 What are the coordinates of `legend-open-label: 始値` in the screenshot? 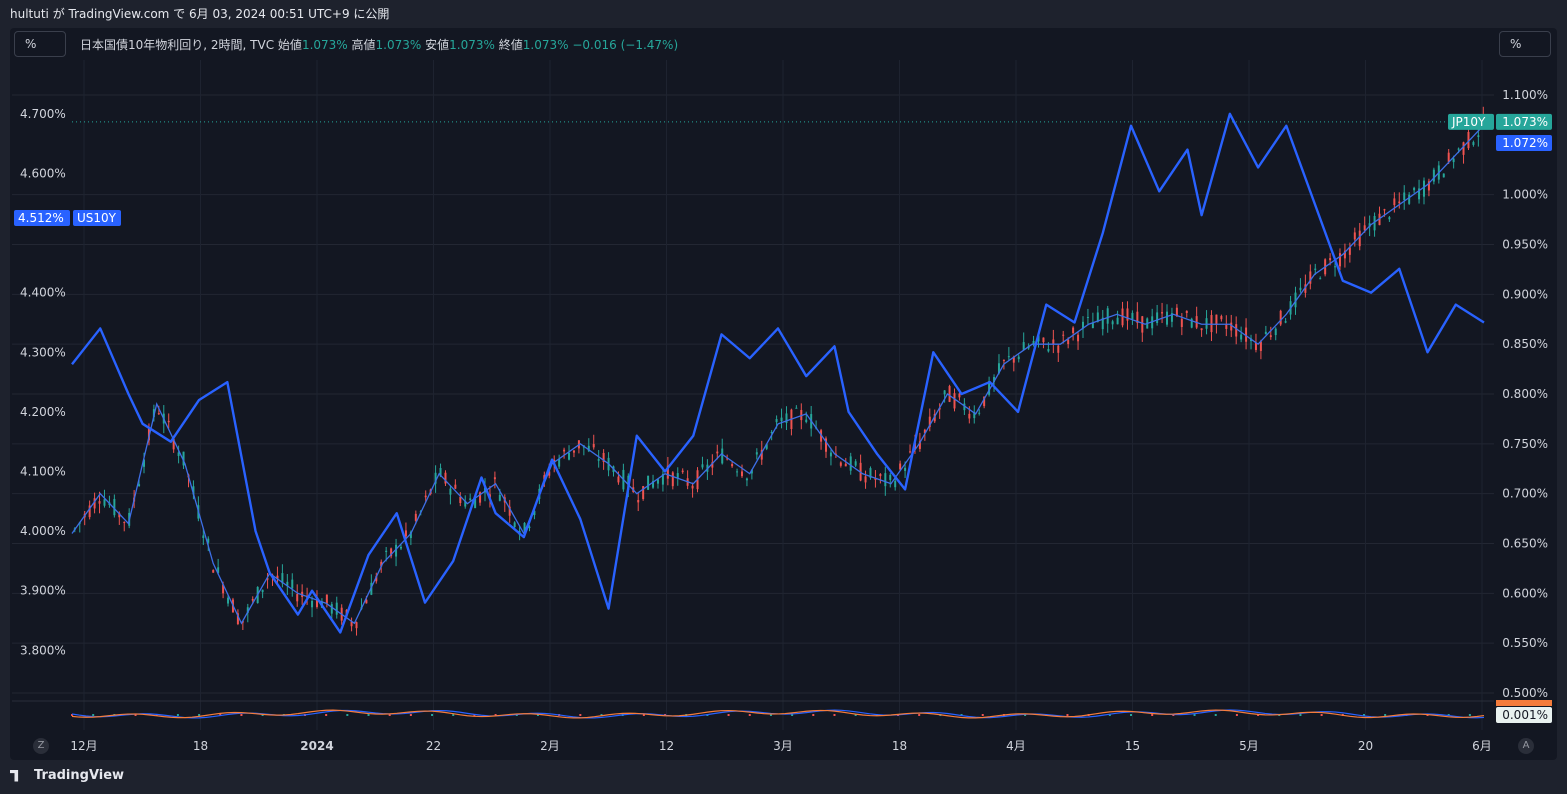 It's located at (289, 45).